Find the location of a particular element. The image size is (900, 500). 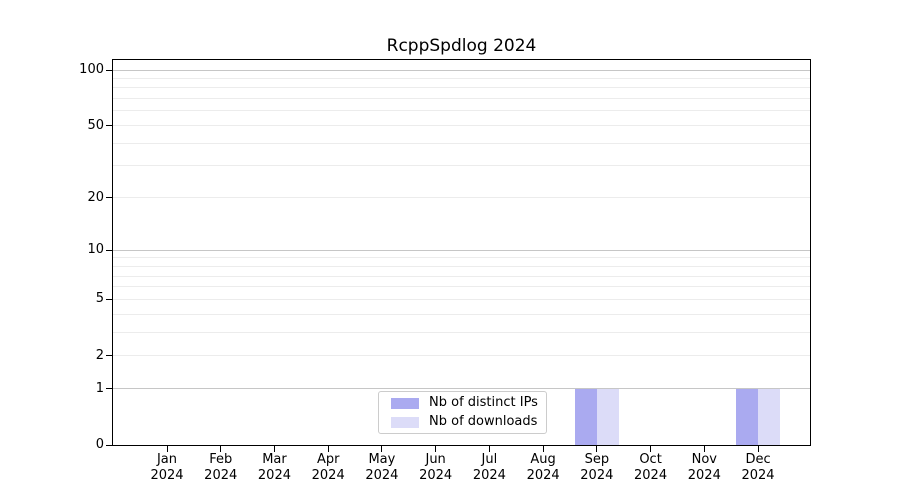

x-tick-label: Feb 2024 is located at coordinates (221, 468).